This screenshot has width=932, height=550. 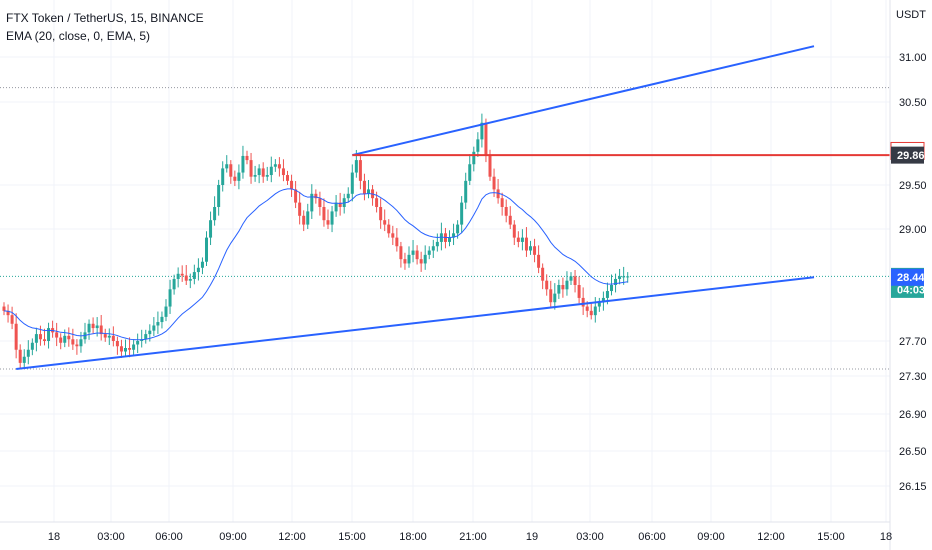 I want to click on x-tick-label: 06:00, so click(x=652, y=537).